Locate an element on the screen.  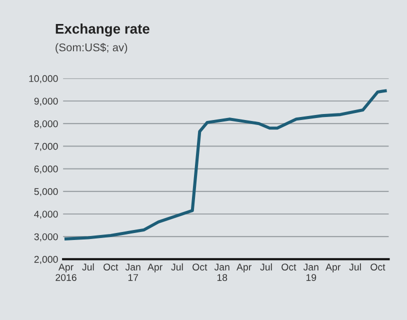
x-tick-label: Apr 2016 is located at coordinates (66, 272).